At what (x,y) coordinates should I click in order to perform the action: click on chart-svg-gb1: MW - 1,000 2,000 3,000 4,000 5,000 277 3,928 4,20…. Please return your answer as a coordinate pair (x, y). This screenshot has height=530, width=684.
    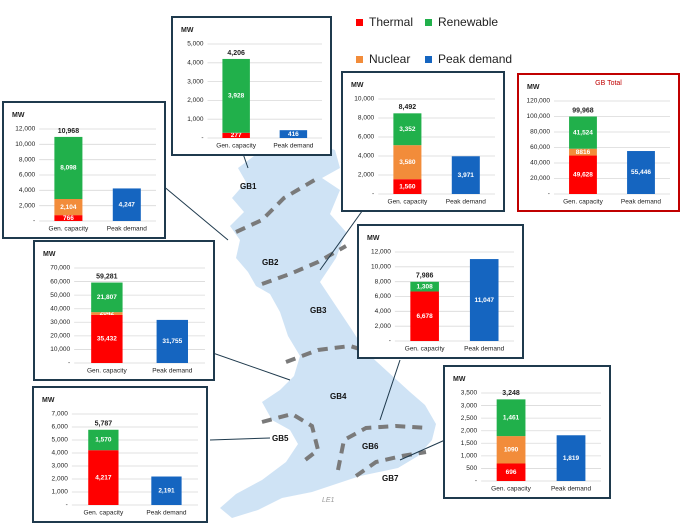
    Looking at the image, I should click on (251, 88).